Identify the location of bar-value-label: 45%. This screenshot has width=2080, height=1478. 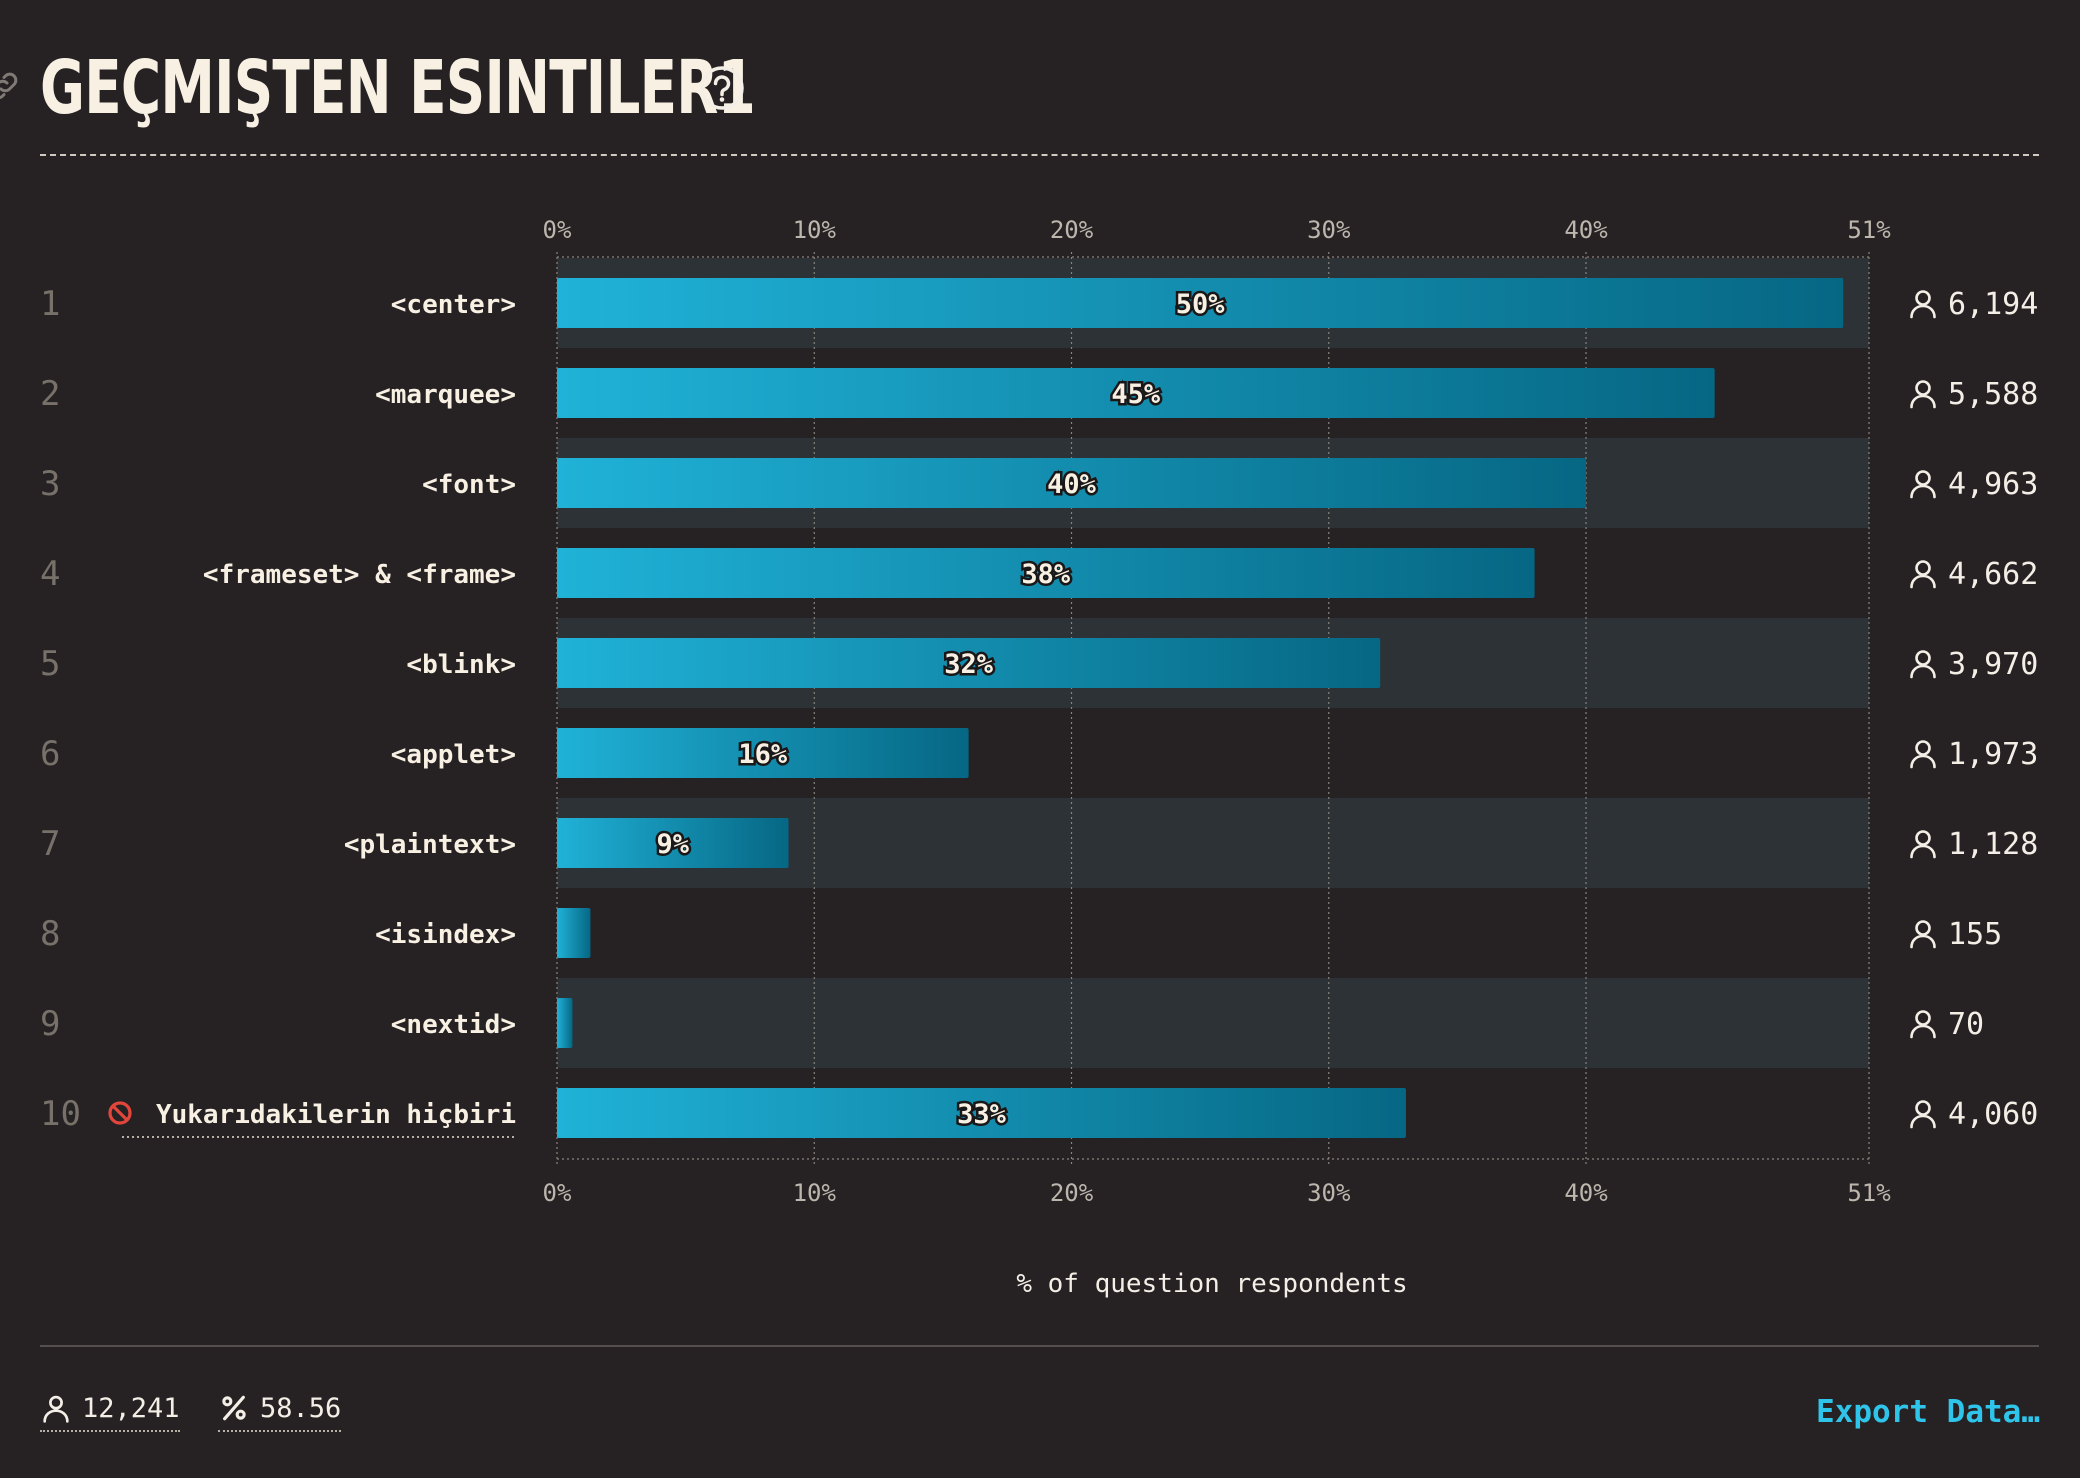
(1136, 394).